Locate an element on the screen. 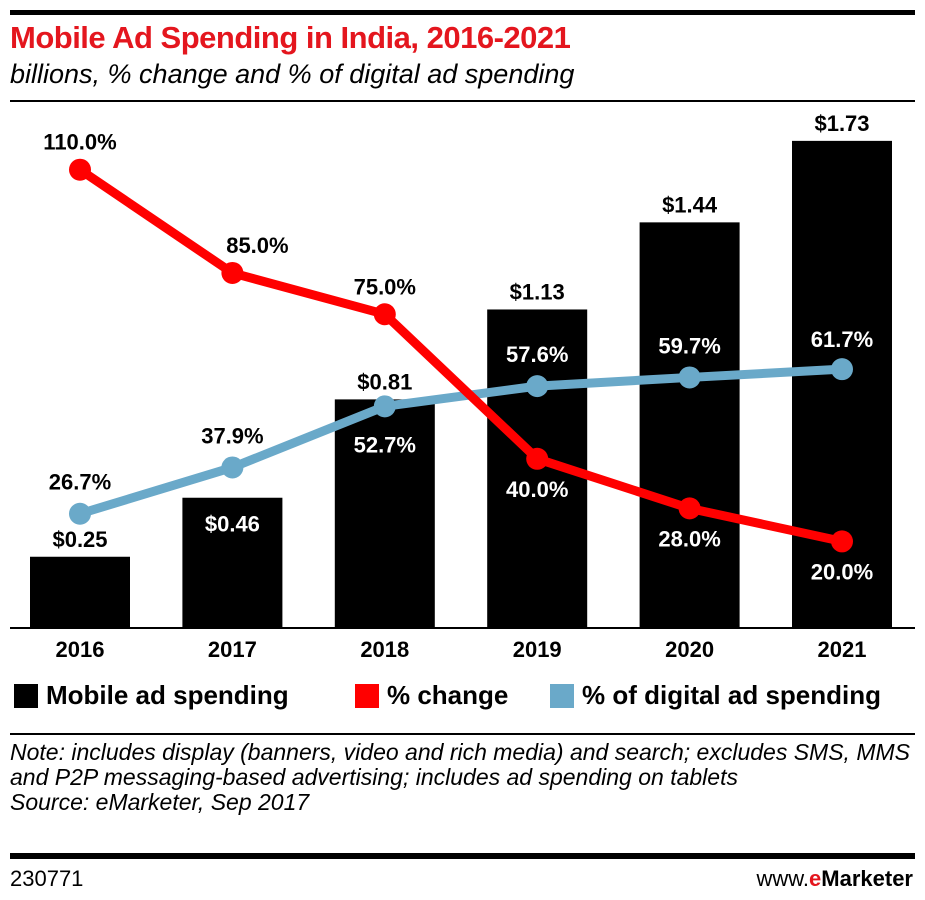  bottom-rule is located at coordinates (462, 856).